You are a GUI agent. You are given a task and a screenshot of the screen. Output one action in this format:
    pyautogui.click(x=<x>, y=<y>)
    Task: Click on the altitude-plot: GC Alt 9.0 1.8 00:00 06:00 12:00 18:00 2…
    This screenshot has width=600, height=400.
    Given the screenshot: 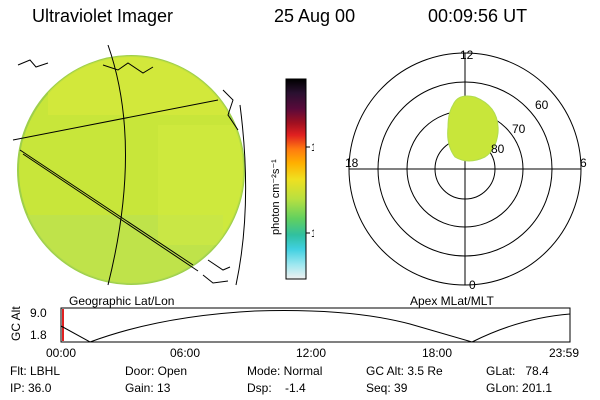 What is the action you would take?
    pyautogui.click(x=294, y=333)
    